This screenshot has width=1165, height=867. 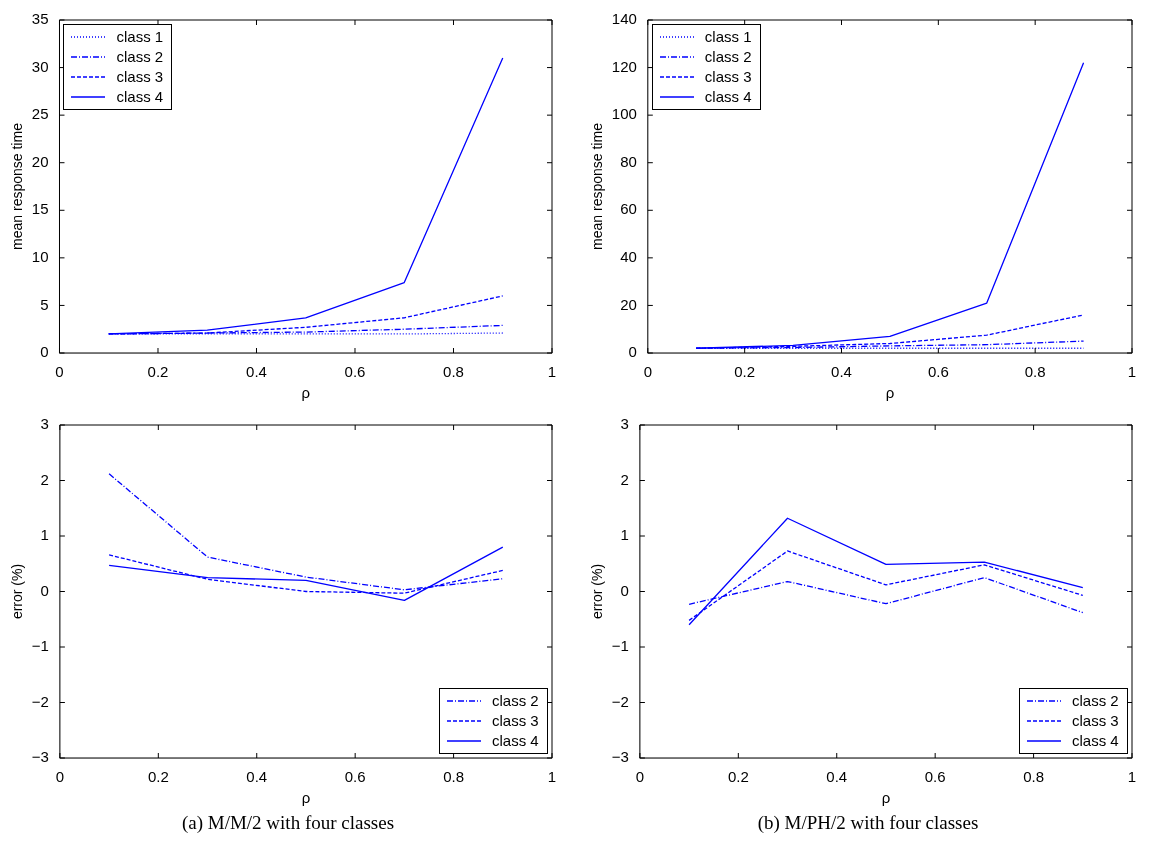 What do you see at coordinates (40, 256) in the screenshot?
I see `y-tick-label: 10` at bounding box center [40, 256].